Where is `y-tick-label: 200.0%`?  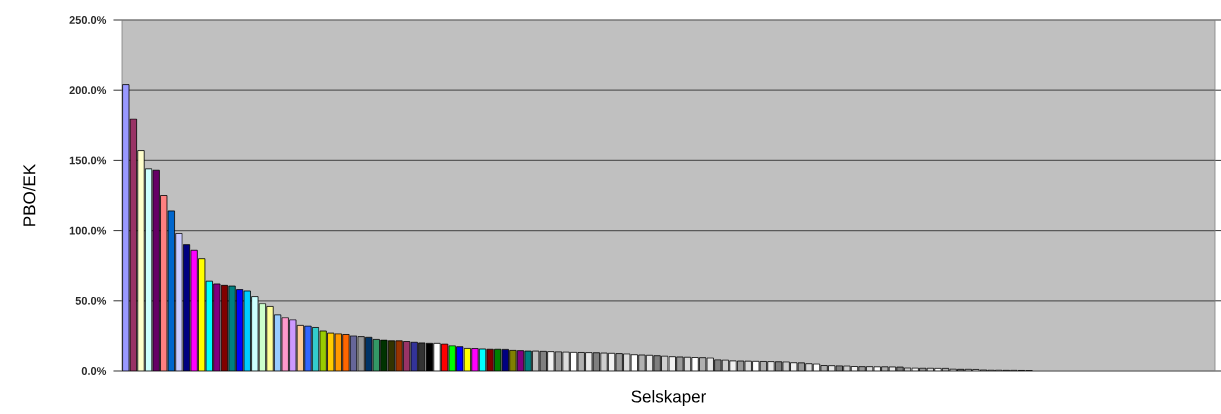
y-tick-label: 200.0% is located at coordinates (88, 90).